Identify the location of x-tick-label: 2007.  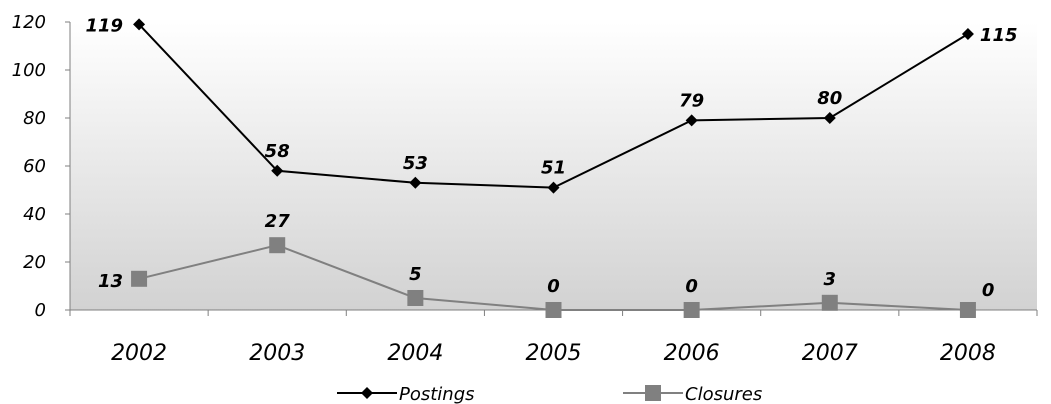
(830, 353).